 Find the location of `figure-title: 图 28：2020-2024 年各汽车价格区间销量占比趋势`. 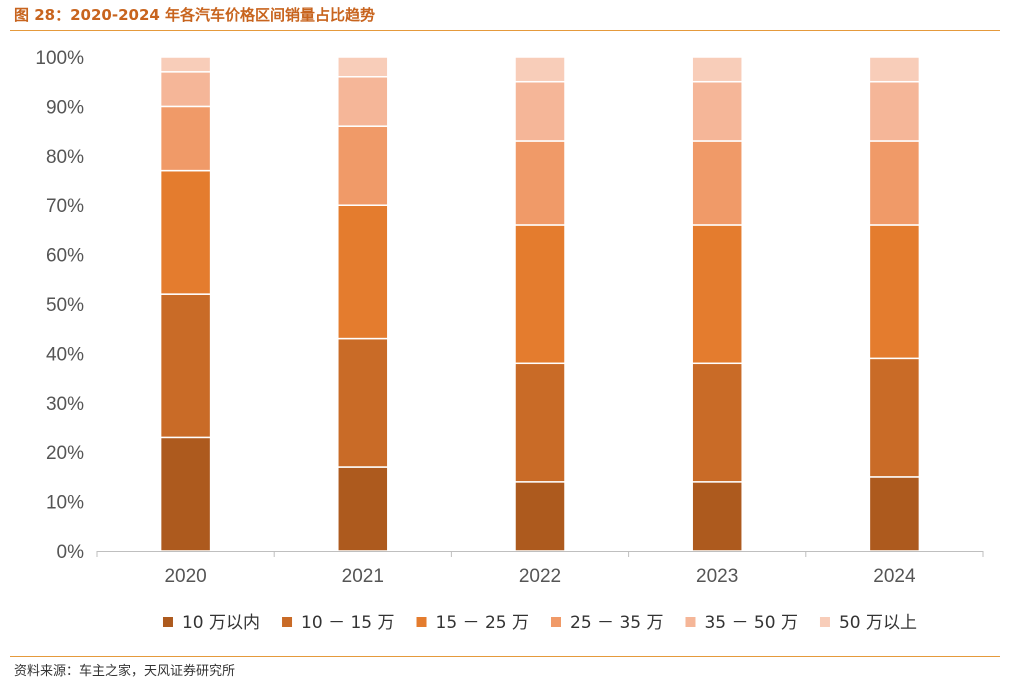

figure-title: 图 28：2020-2024 年各汽车价格区间销量占比趋势 is located at coordinates (195, 15).